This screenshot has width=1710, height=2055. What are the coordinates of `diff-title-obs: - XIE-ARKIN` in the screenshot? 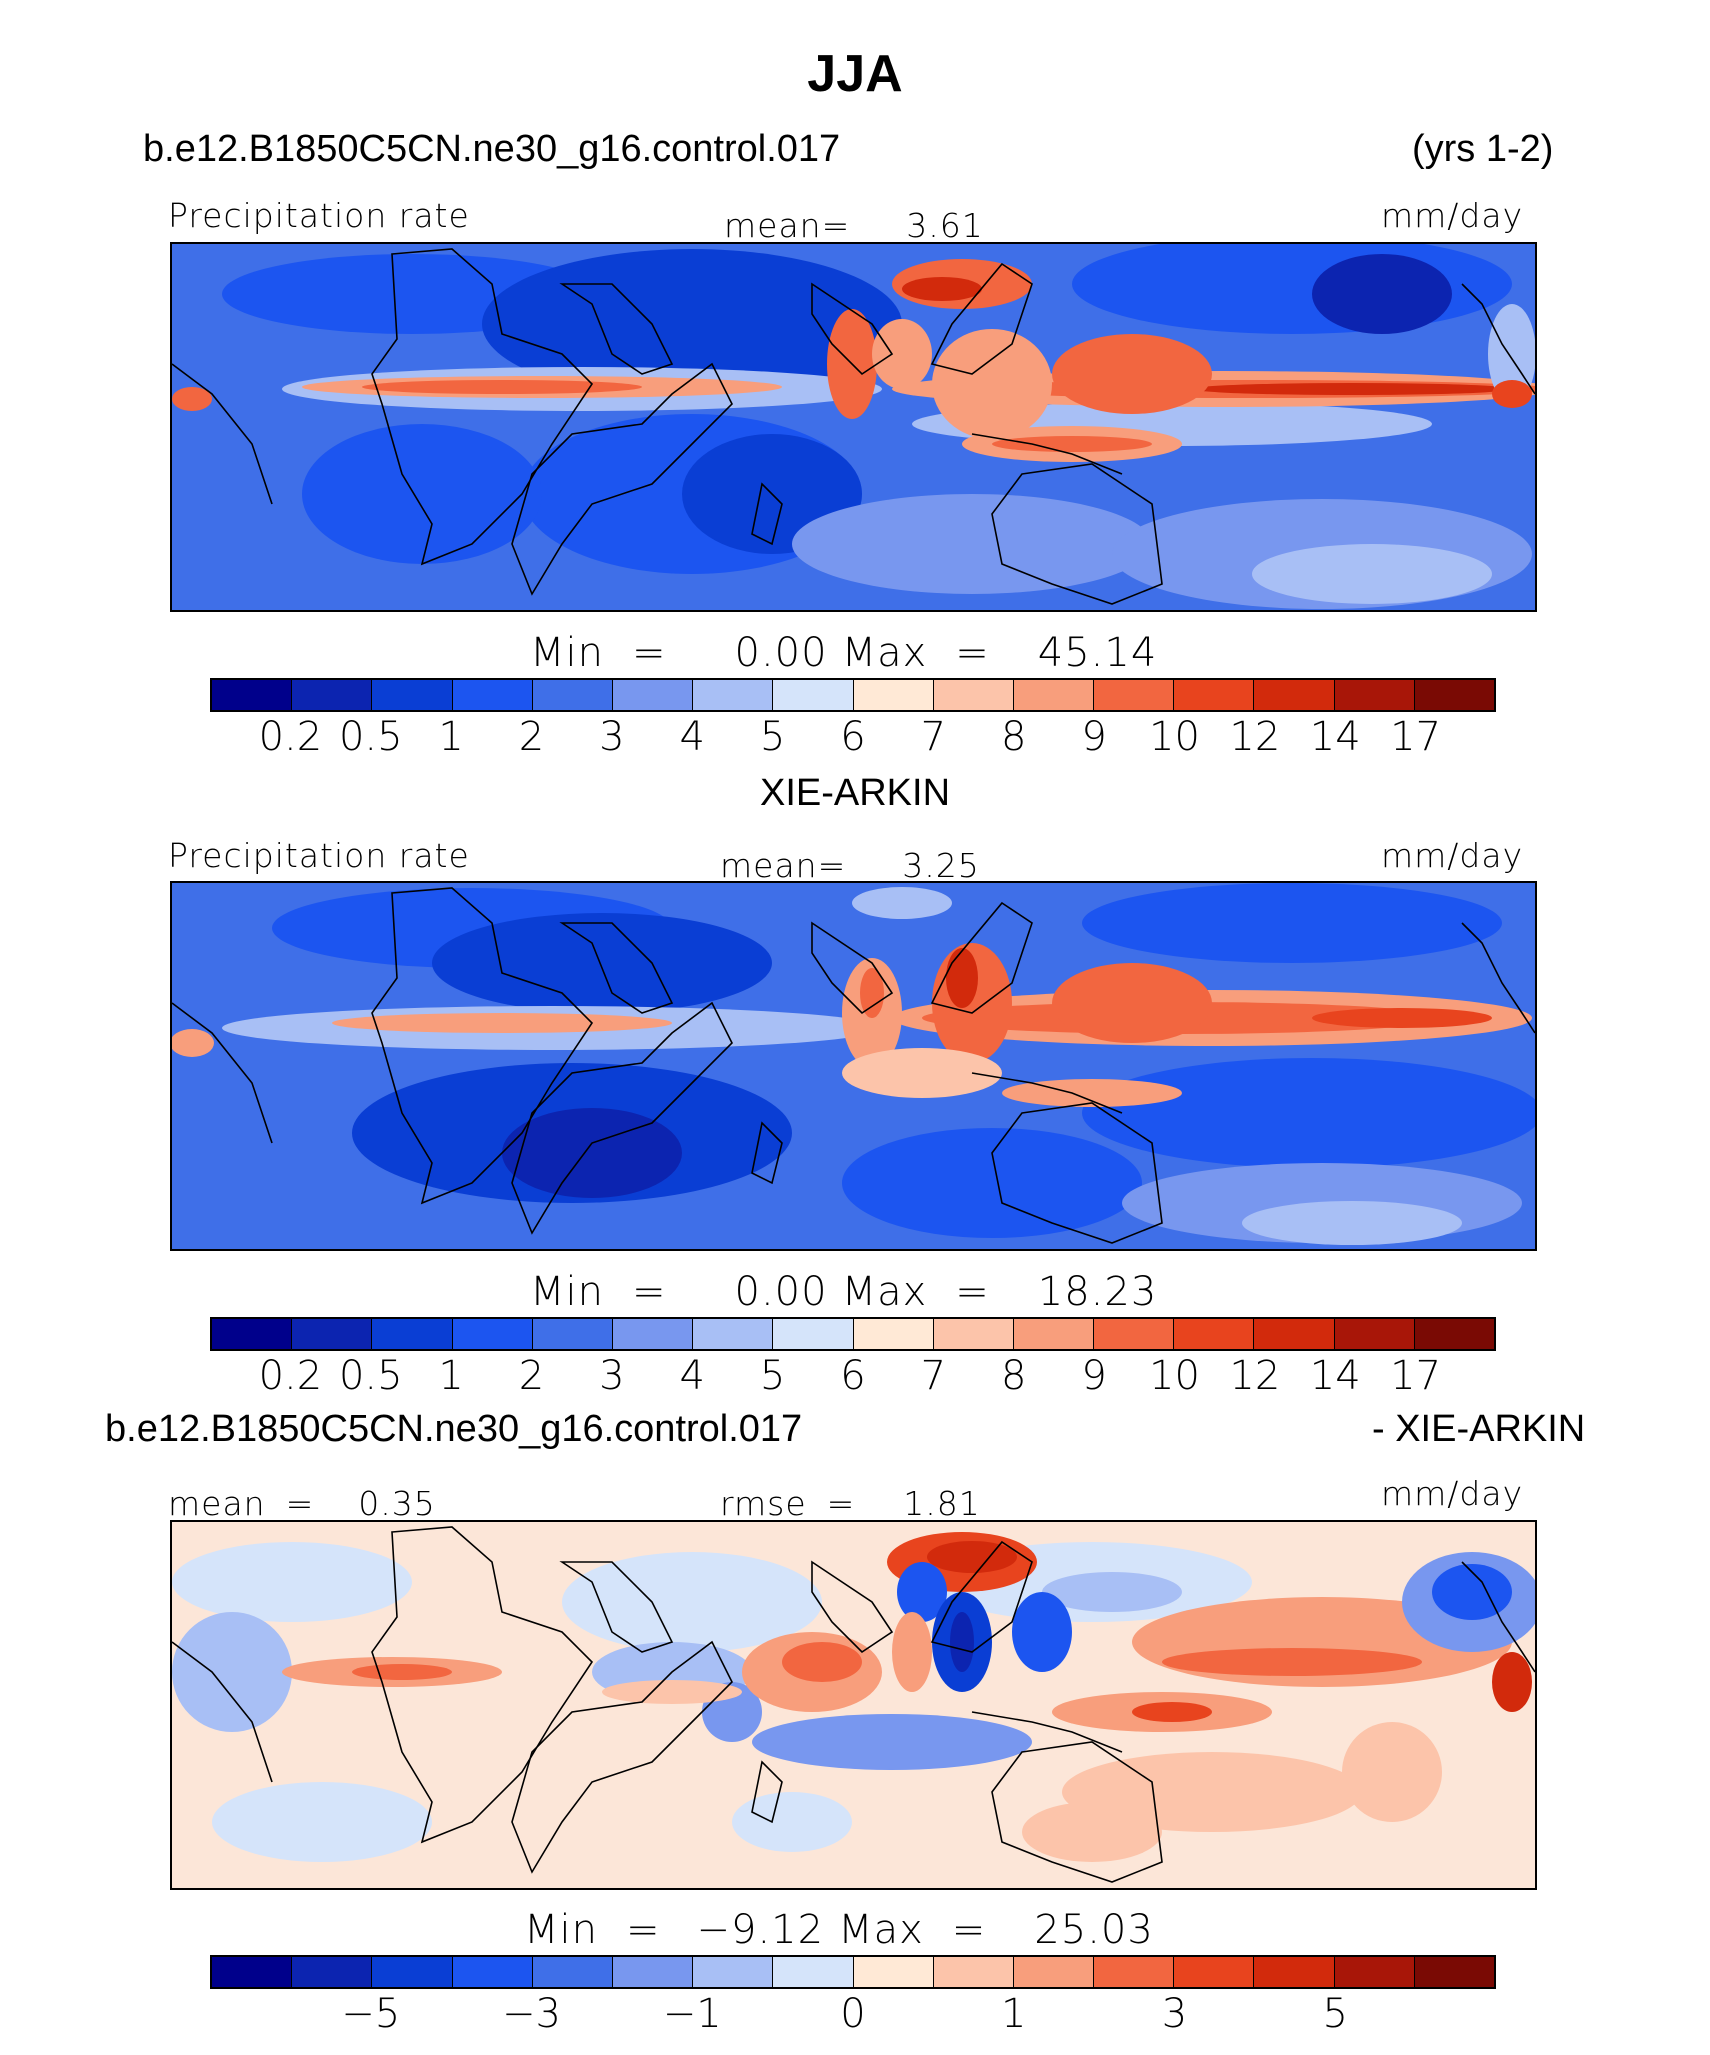 It's located at (1479, 1429).